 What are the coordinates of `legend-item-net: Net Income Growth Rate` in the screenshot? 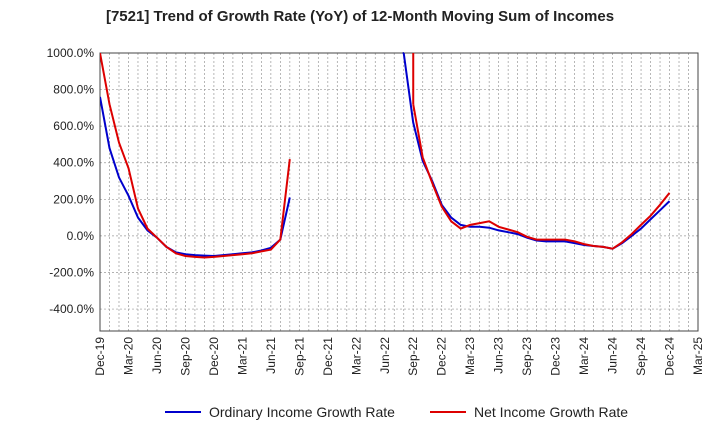 It's located at (529, 412).